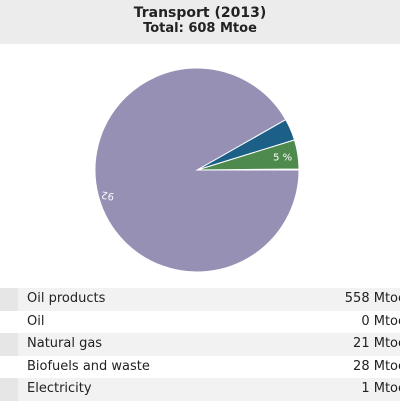 This screenshot has width=400, height=401. Describe the element at coordinates (200, 299) in the screenshot. I see `table-row: Oil products 558 Mtoe` at that location.